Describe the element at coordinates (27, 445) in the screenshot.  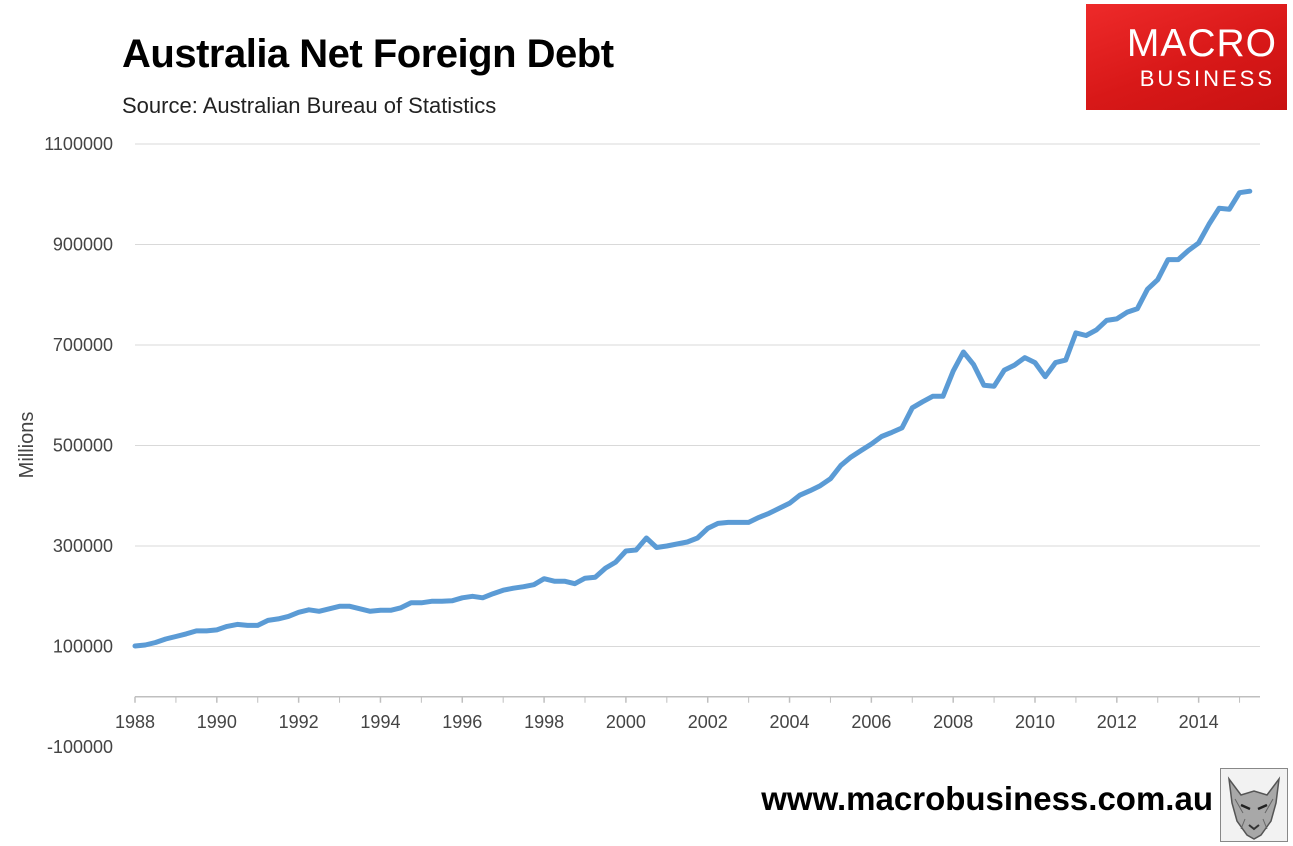
I see `y-axis-title: Millions` at that location.